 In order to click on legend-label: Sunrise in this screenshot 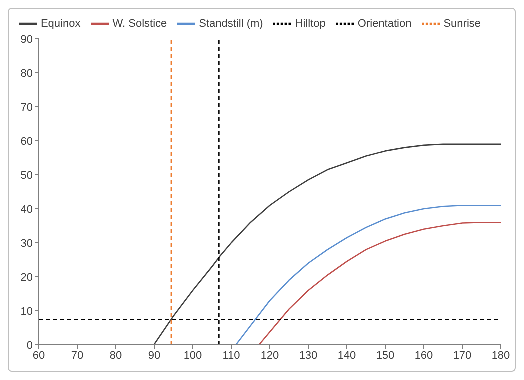, I will do `click(463, 24)`.